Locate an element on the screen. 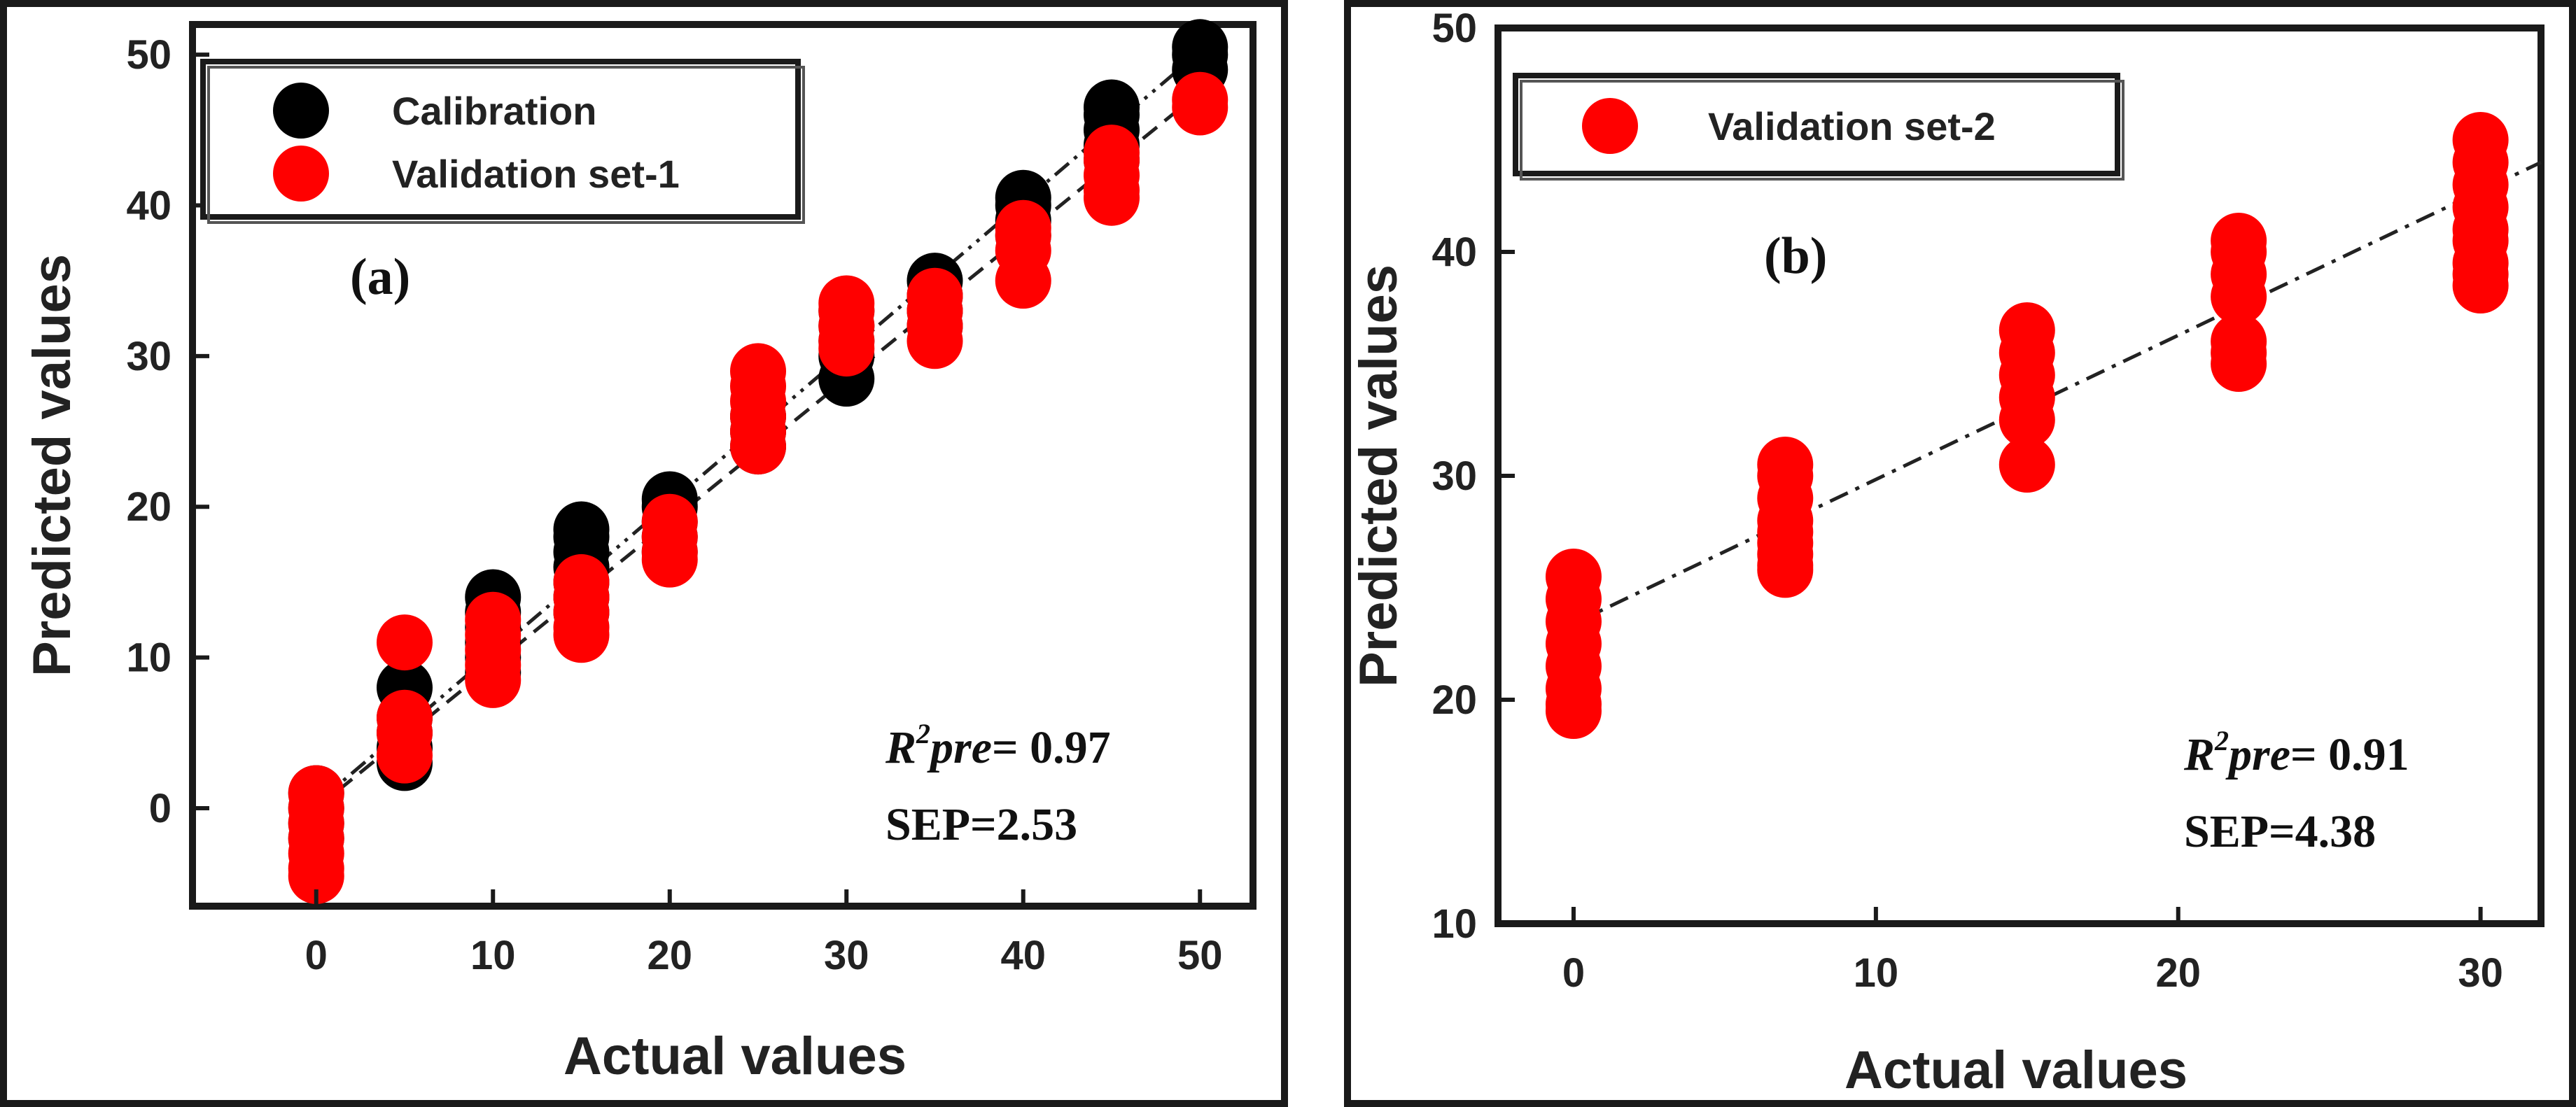 The width and height of the screenshot is (2576, 1107). legend-label-validation-set-2: Validation set-2 is located at coordinates (1852, 126).